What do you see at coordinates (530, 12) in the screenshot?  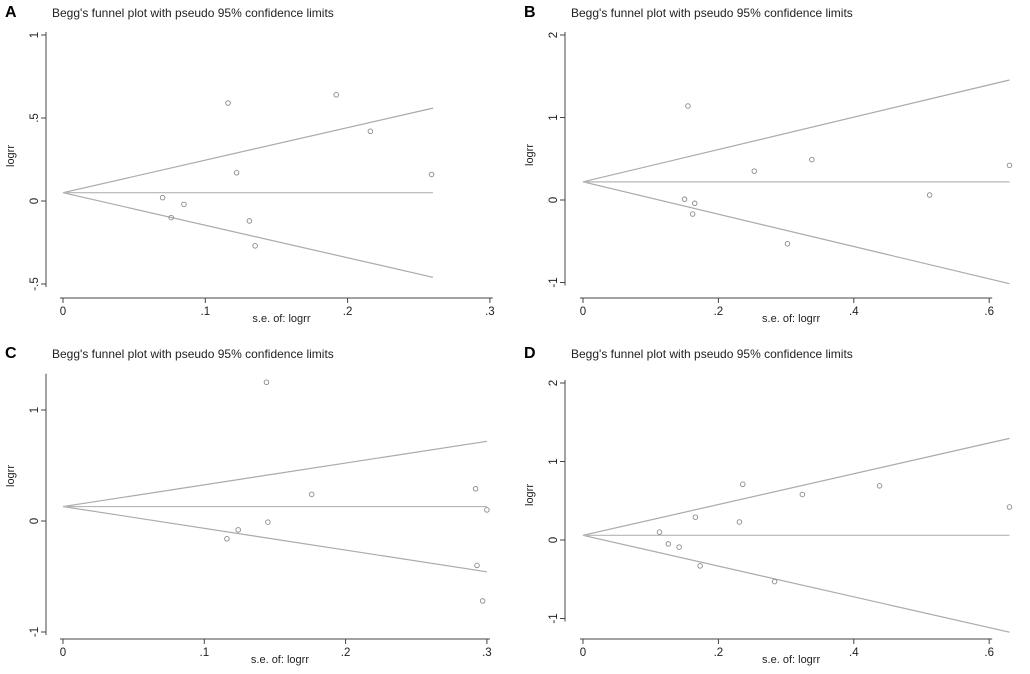 I see `panel-letter: B` at bounding box center [530, 12].